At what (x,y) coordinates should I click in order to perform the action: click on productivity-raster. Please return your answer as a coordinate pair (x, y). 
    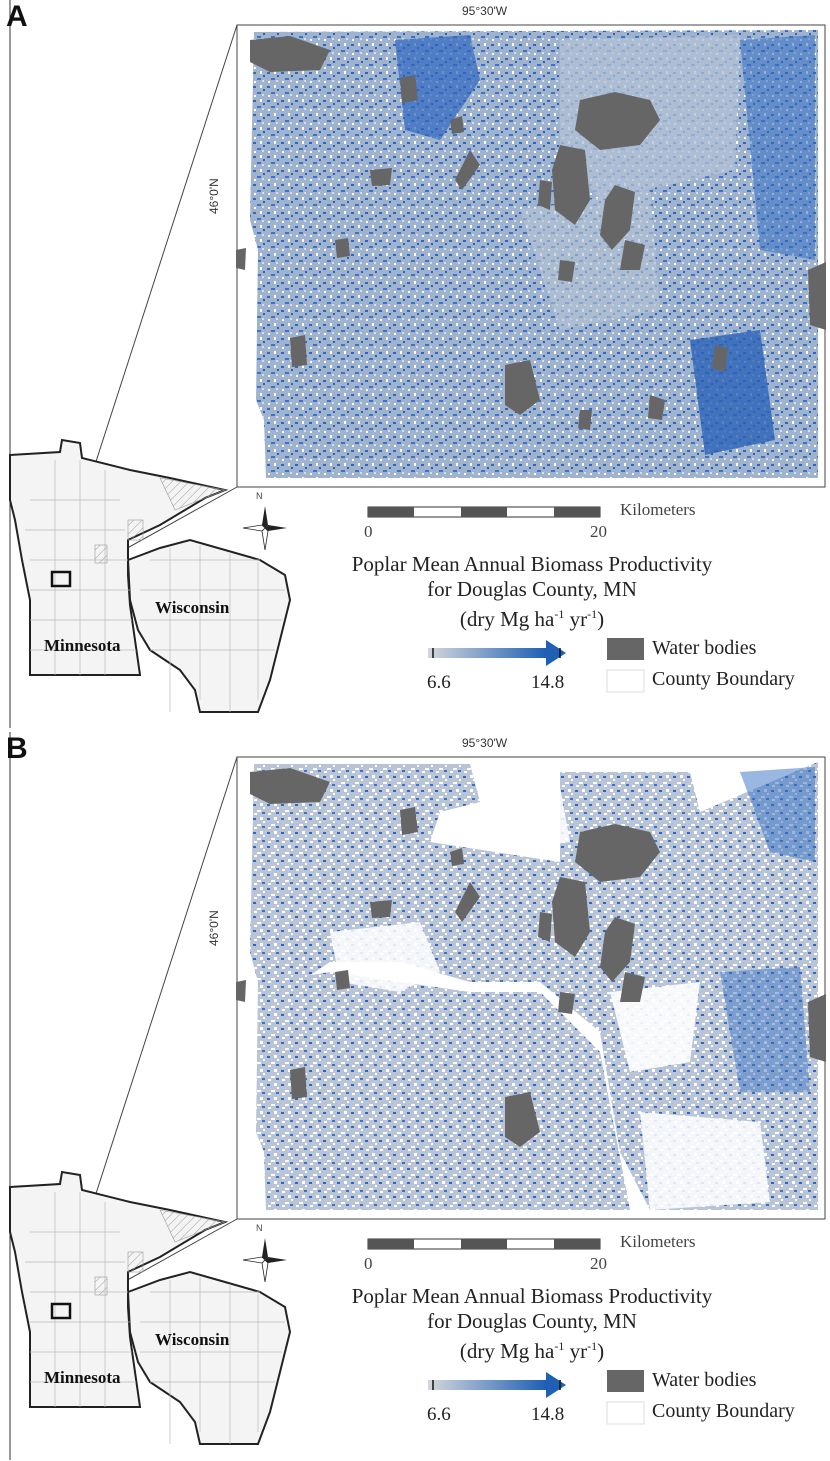
    Looking at the image, I should click on (448, 1091).